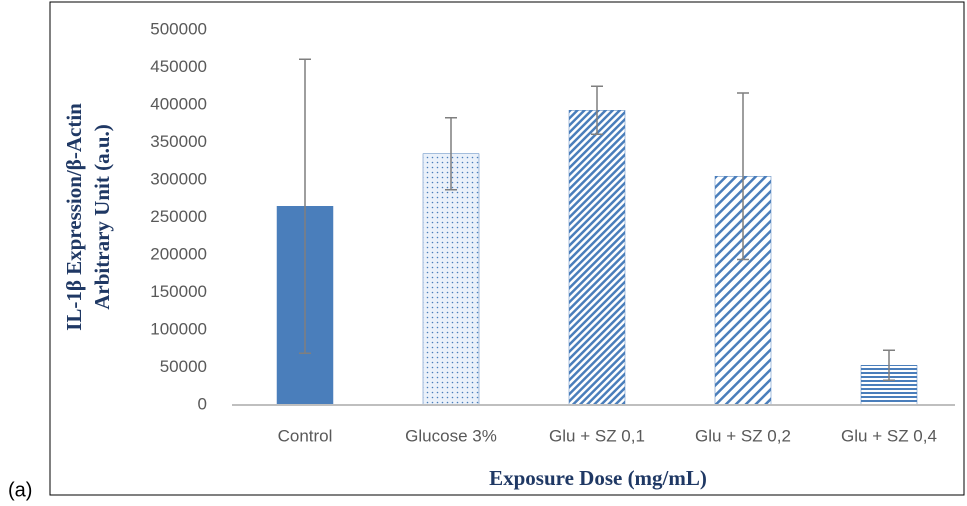 The width and height of the screenshot is (967, 506). Describe the element at coordinates (20, 490) in the screenshot. I see `panel-label: (a)` at that location.